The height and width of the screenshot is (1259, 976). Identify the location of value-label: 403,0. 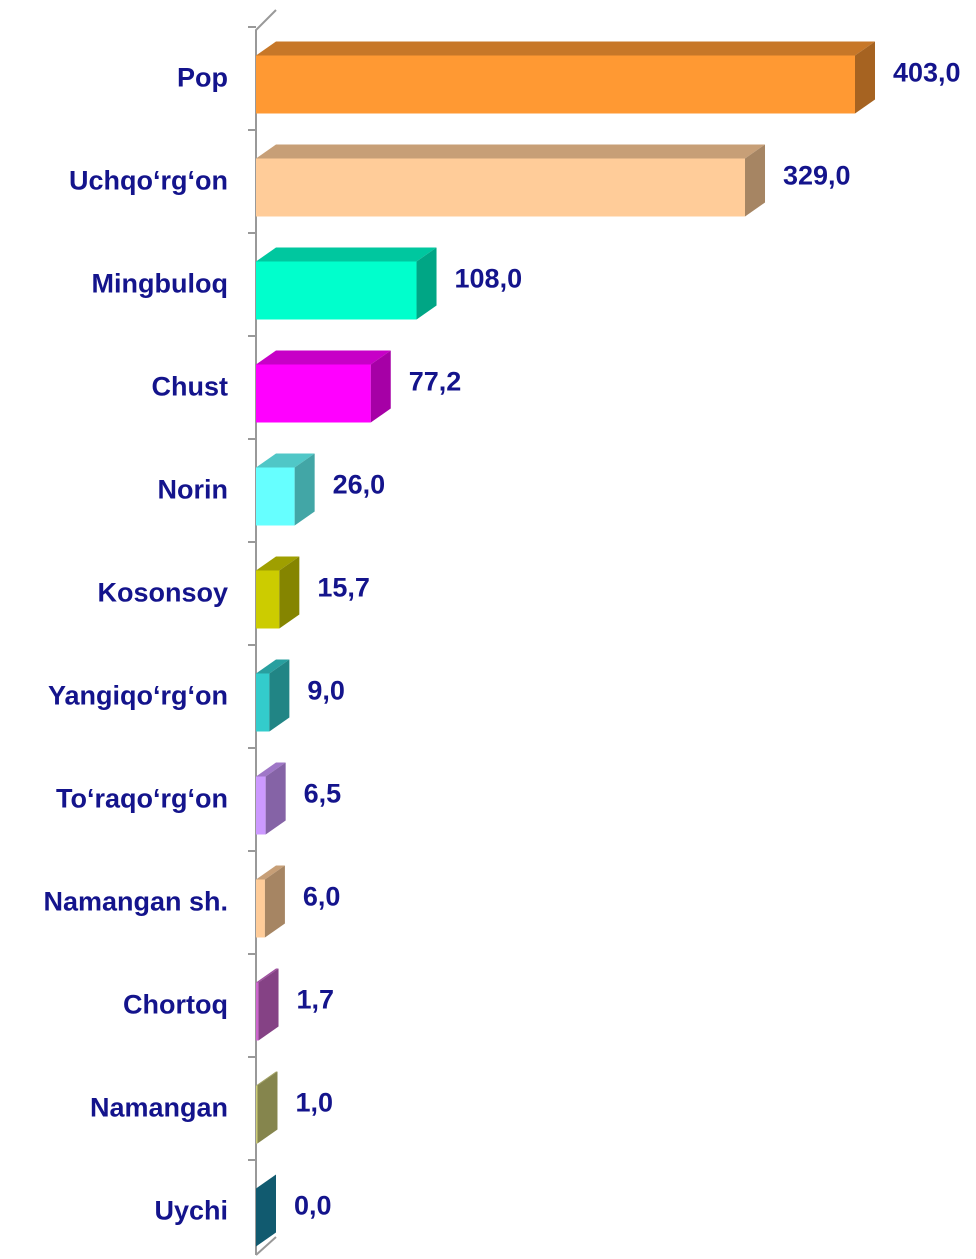
(927, 73).